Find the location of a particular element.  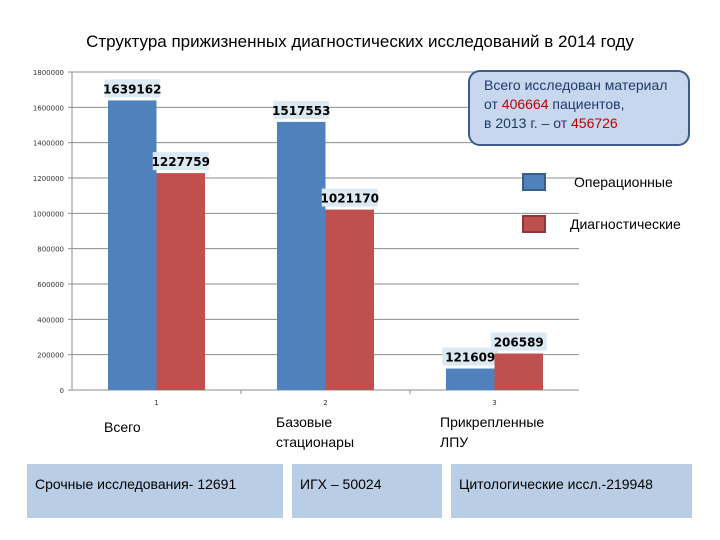

x-tick-label: 3 is located at coordinates (494, 403).